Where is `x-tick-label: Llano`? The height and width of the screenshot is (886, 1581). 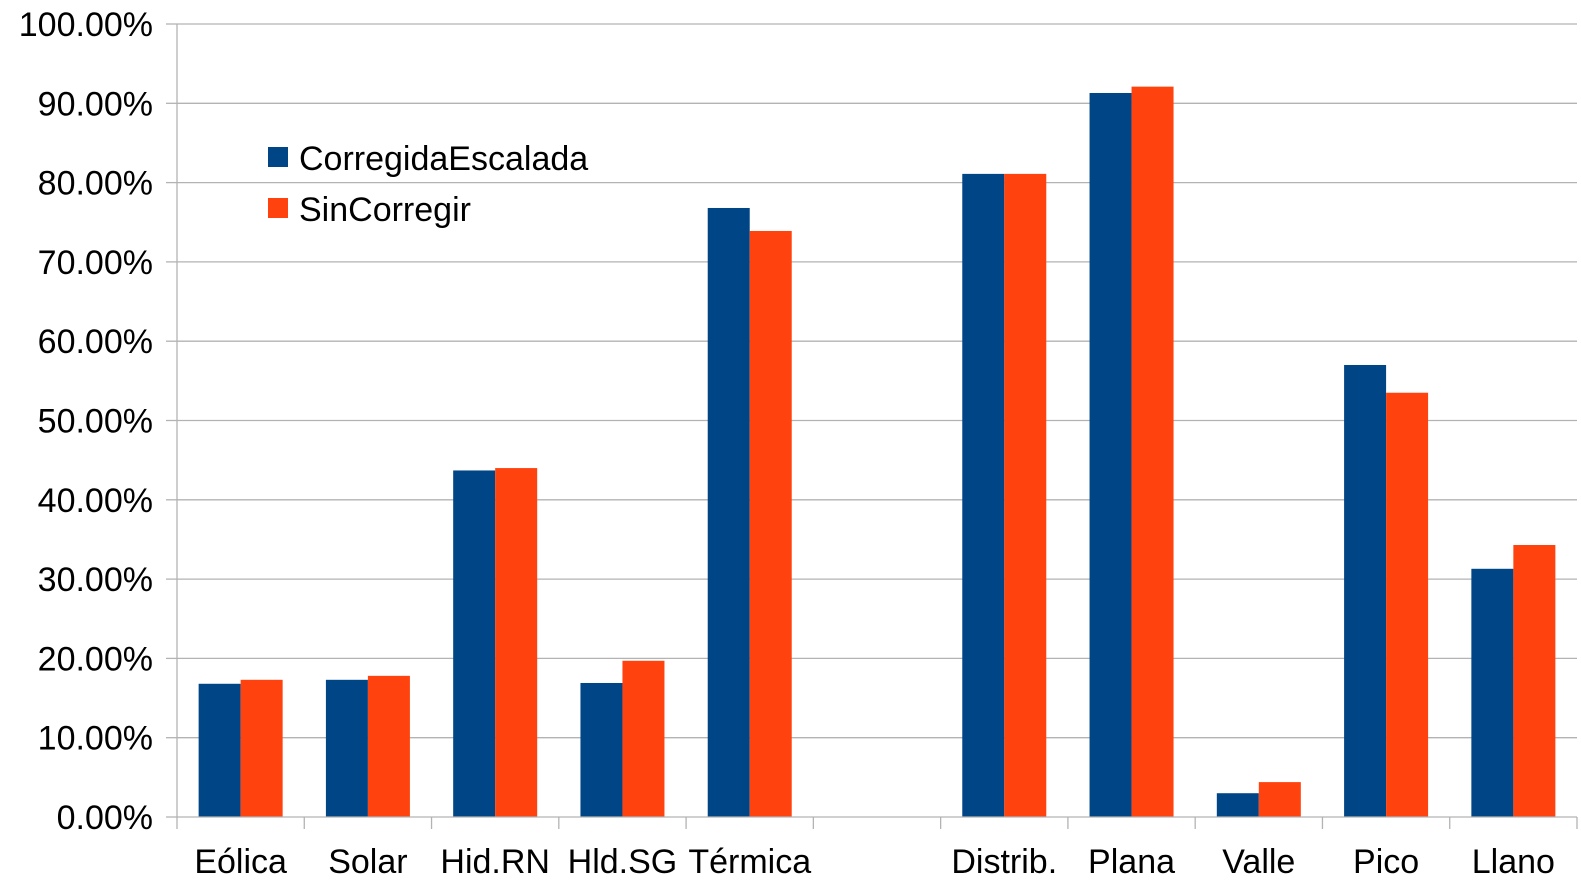 x-tick-label: Llano is located at coordinates (1513, 862).